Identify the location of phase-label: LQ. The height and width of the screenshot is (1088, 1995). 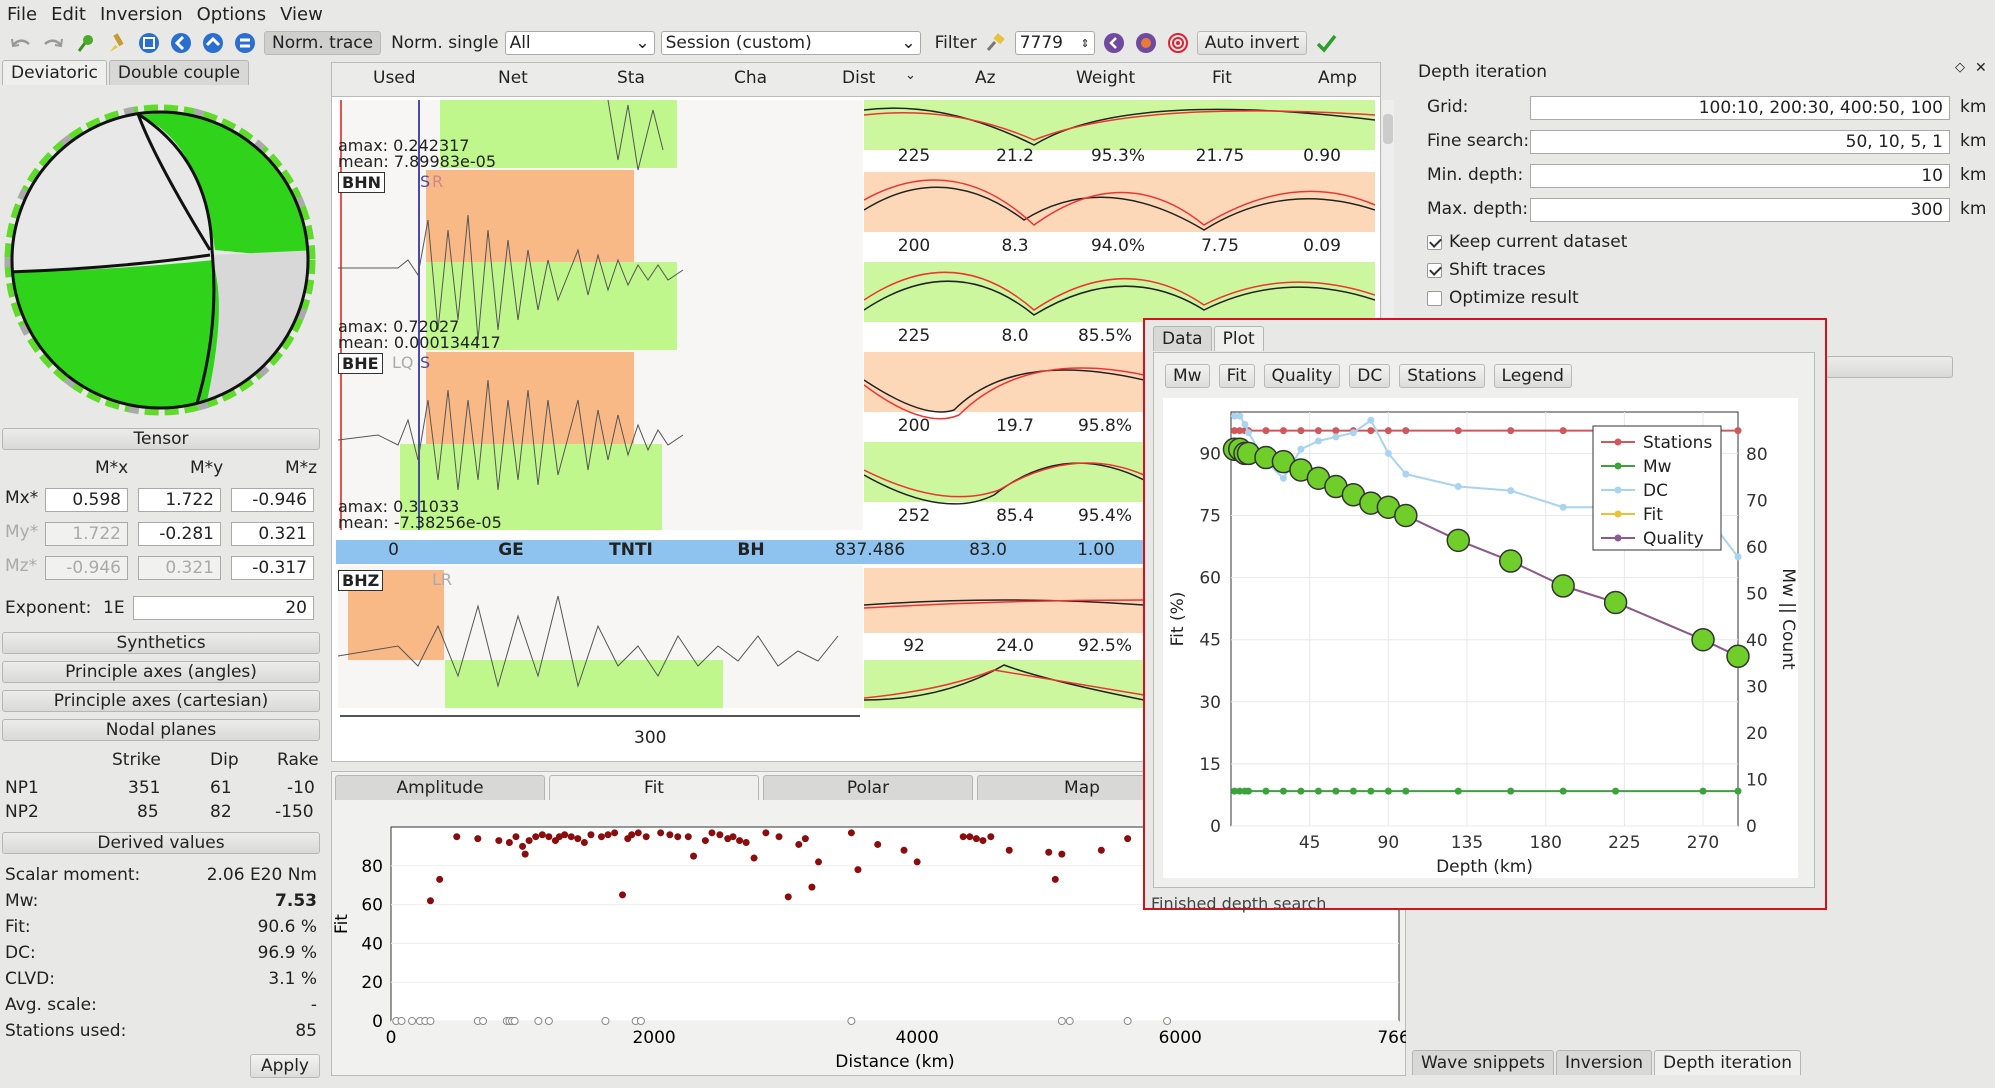
(403, 362).